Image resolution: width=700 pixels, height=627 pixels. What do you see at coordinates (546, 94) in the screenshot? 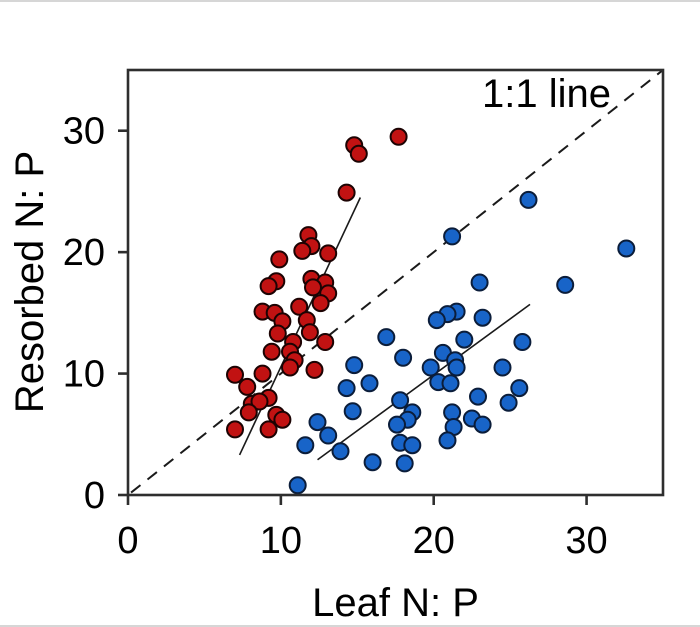
I see `one-to-one-line-label: 1:1 line` at bounding box center [546, 94].